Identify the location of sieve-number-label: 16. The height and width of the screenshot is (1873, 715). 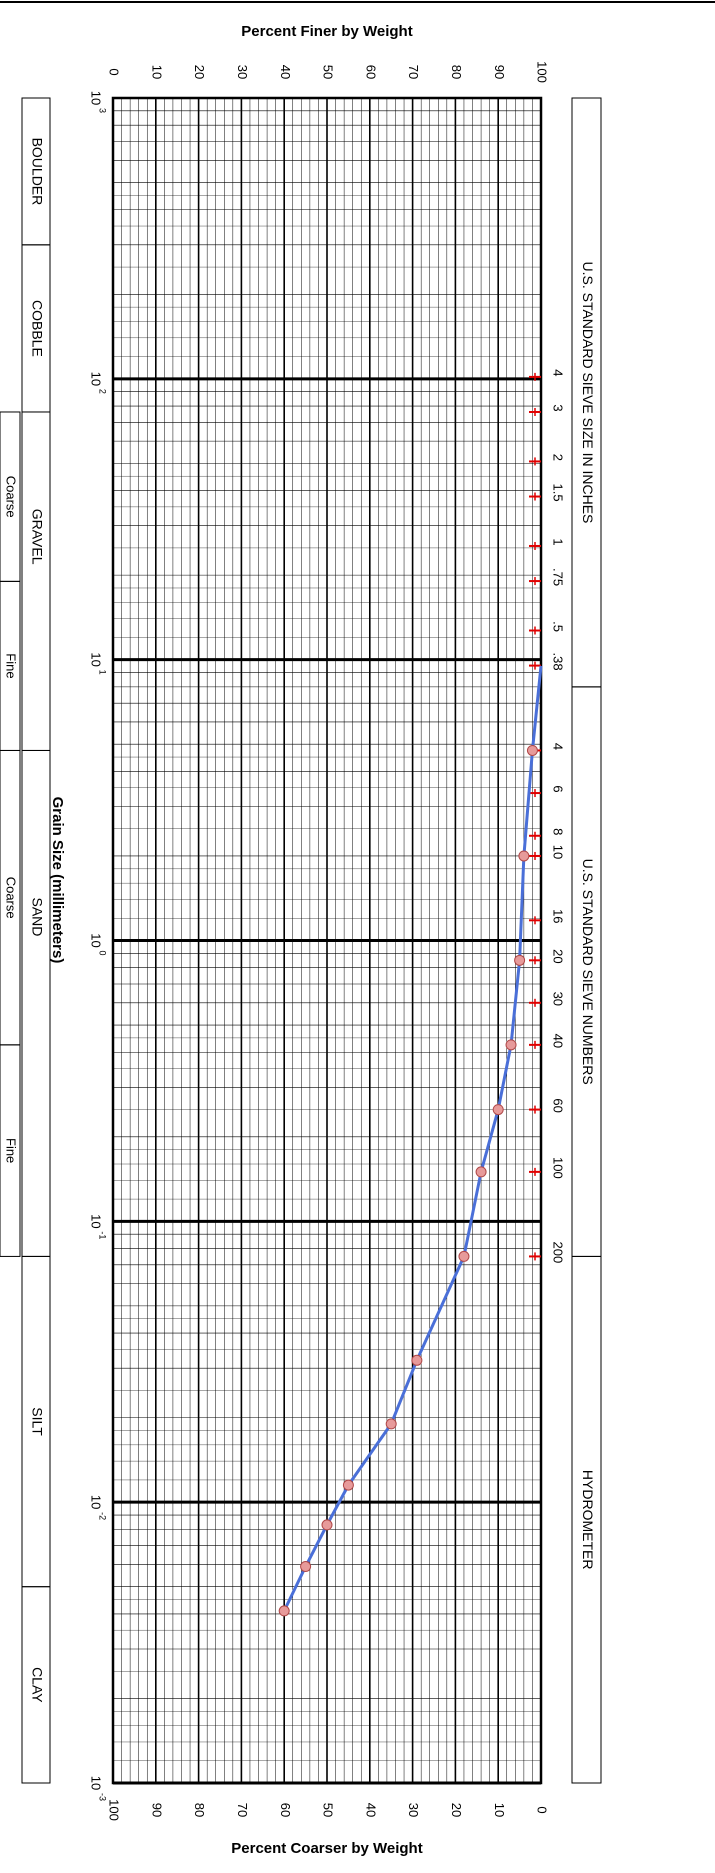
(558, 916).